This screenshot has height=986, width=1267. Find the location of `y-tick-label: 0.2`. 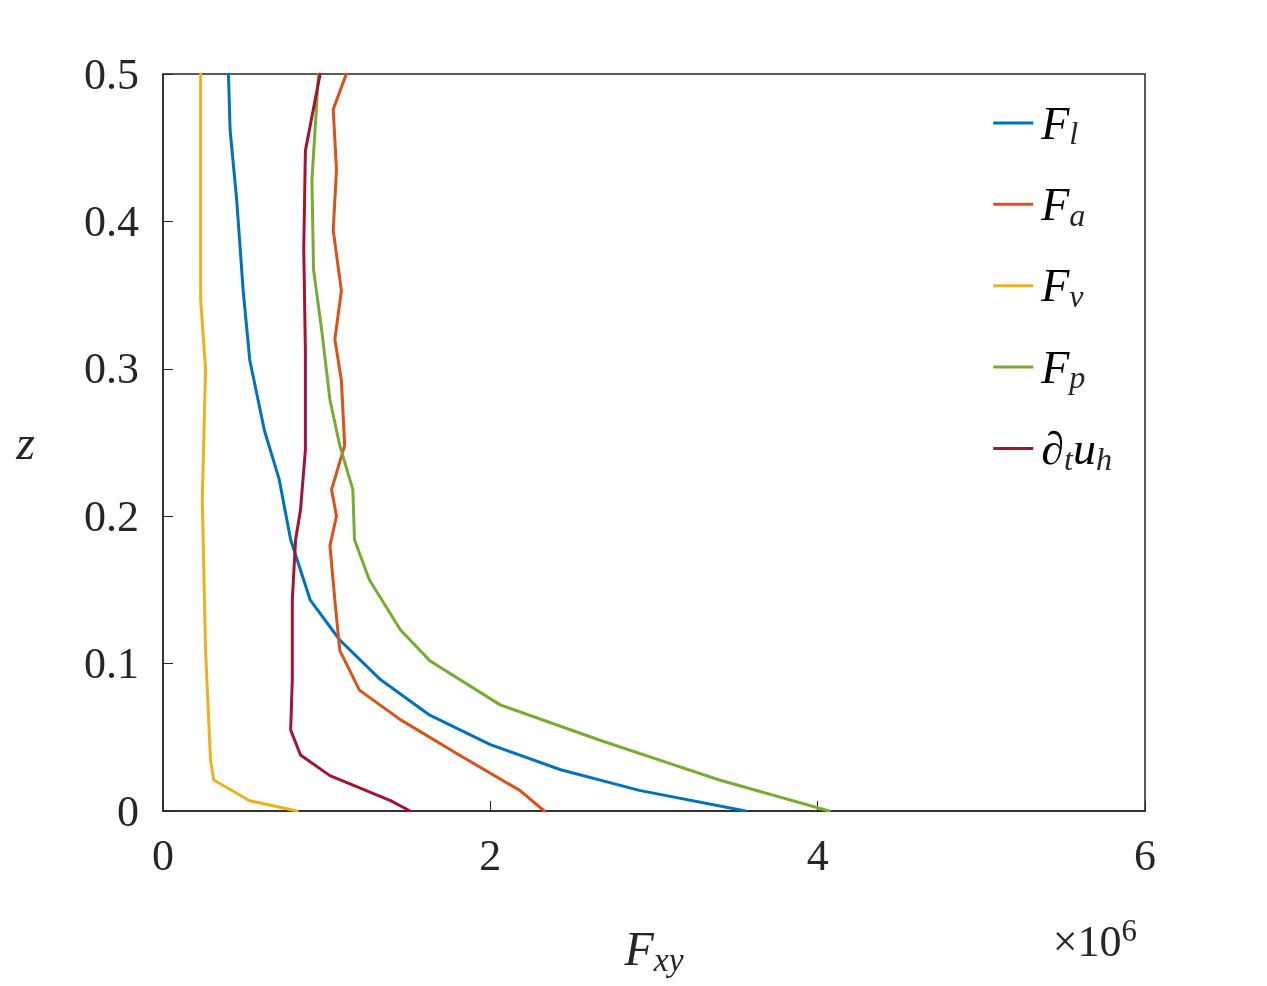

y-tick-label: 0.2 is located at coordinates (111, 516).